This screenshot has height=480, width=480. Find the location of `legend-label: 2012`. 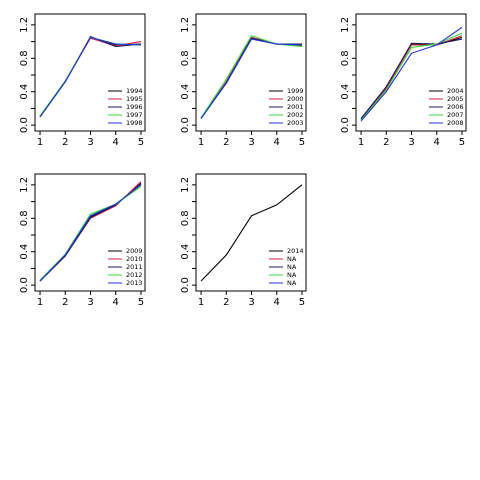

legend-label: 2012 is located at coordinates (134, 275).